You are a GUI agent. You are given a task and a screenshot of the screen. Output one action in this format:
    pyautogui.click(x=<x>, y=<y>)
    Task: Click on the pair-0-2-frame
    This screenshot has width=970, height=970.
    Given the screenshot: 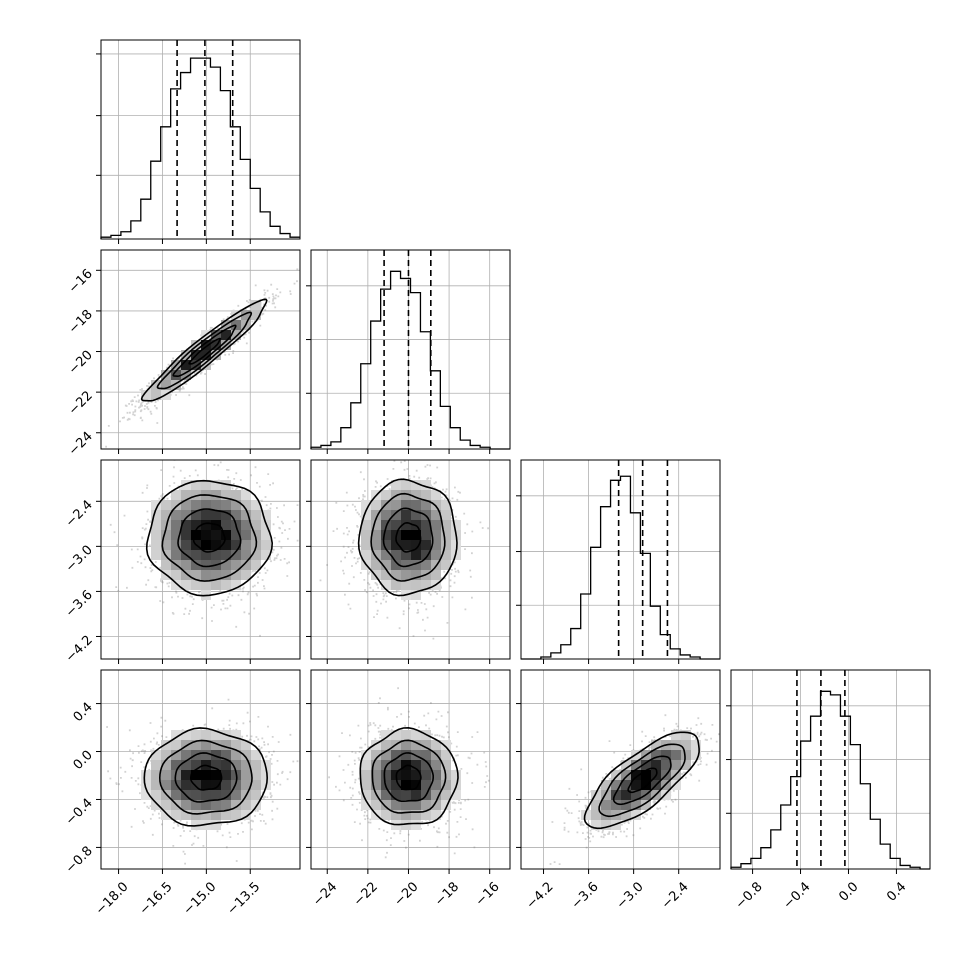 What is the action you would take?
    pyautogui.click(x=200, y=559)
    